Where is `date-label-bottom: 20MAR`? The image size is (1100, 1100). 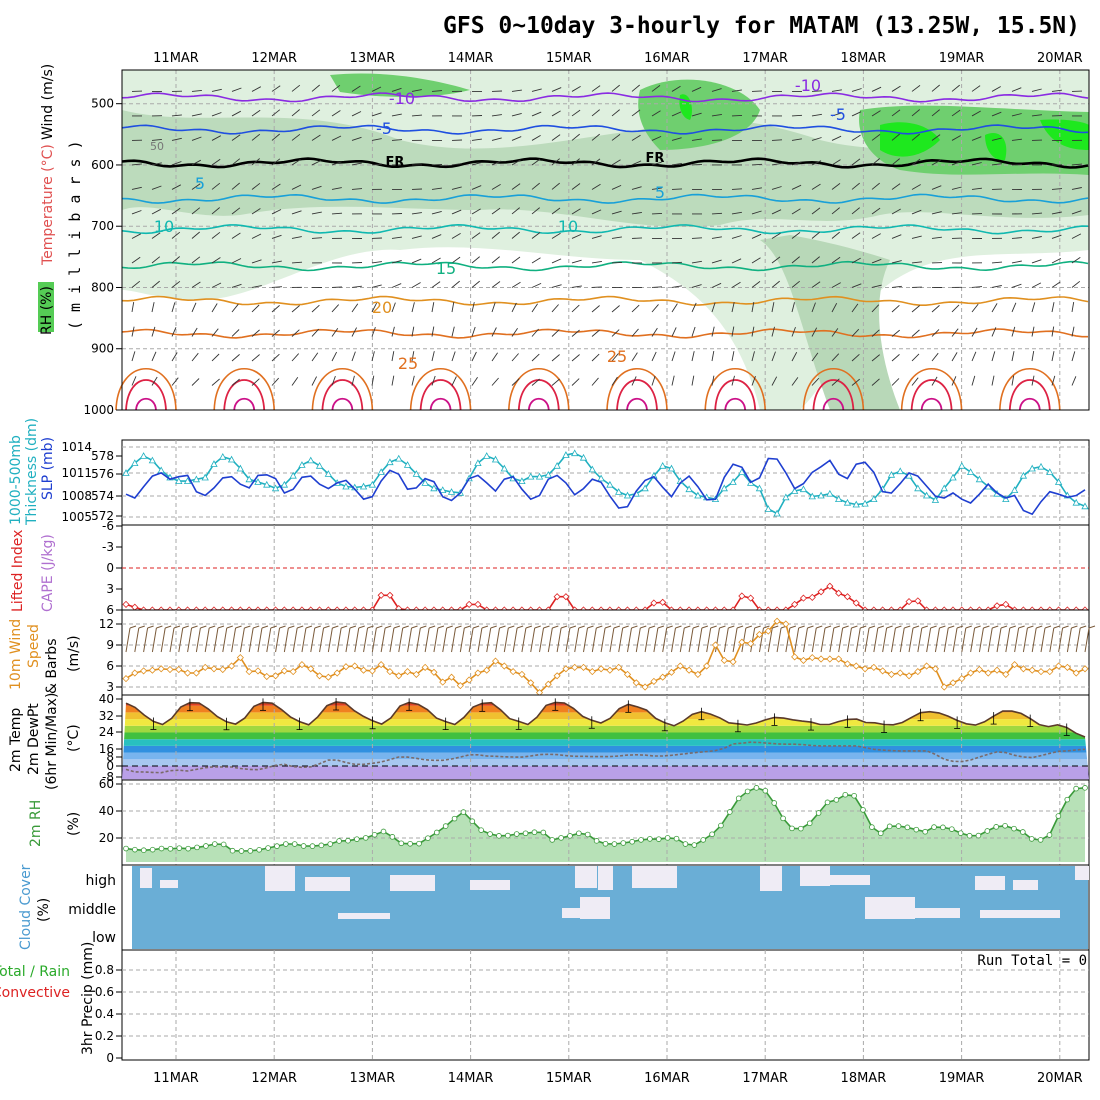
date-label-bottom: 20MAR is located at coordinates (1060, 1078).